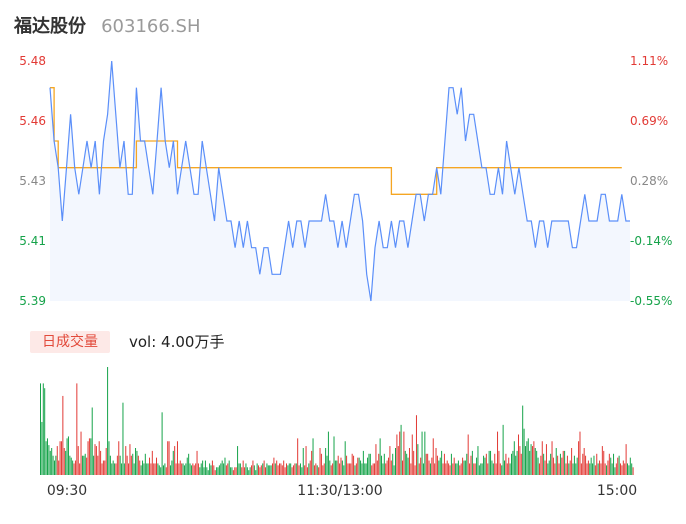  What do you see at coordinates (651, 301) in the screenshot?
I see `percent-tick-label: -0.55%` at bounding box center [651, 301].